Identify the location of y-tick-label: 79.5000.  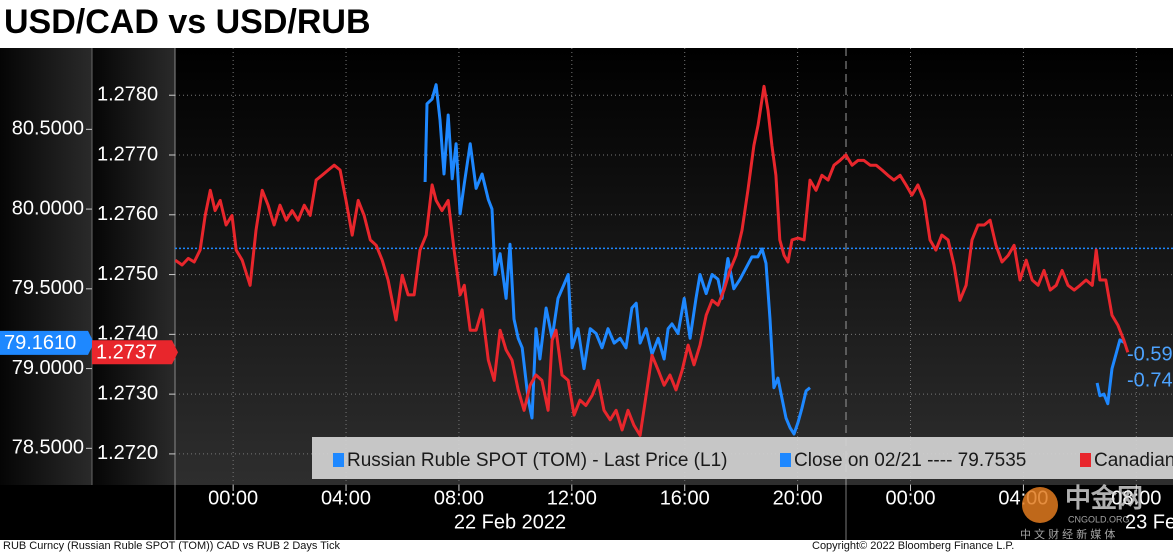
(48, 288).